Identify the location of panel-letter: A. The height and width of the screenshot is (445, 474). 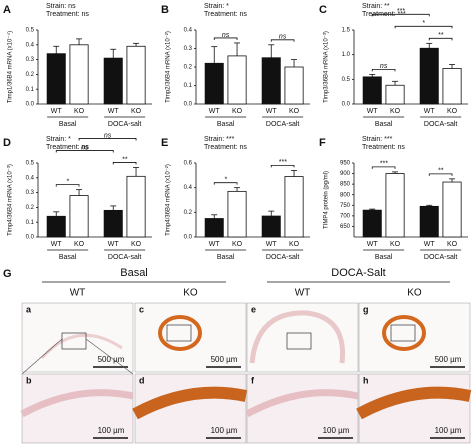
(7, 10).